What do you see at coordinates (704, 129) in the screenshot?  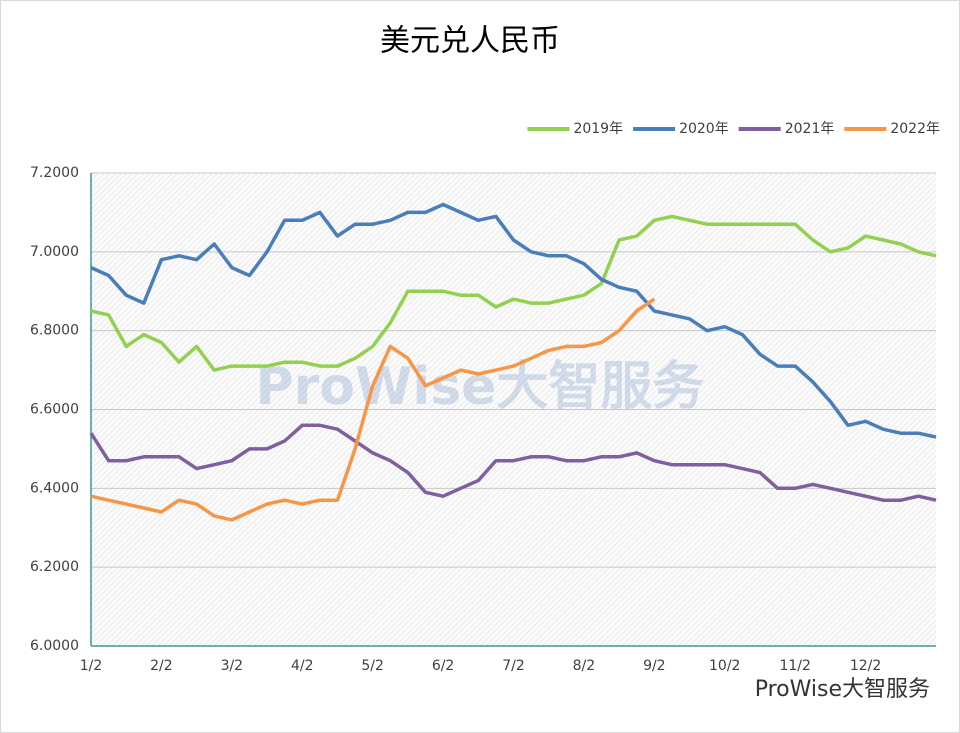 I see `legend-label: 2020年` at bounding box center [704, 129].